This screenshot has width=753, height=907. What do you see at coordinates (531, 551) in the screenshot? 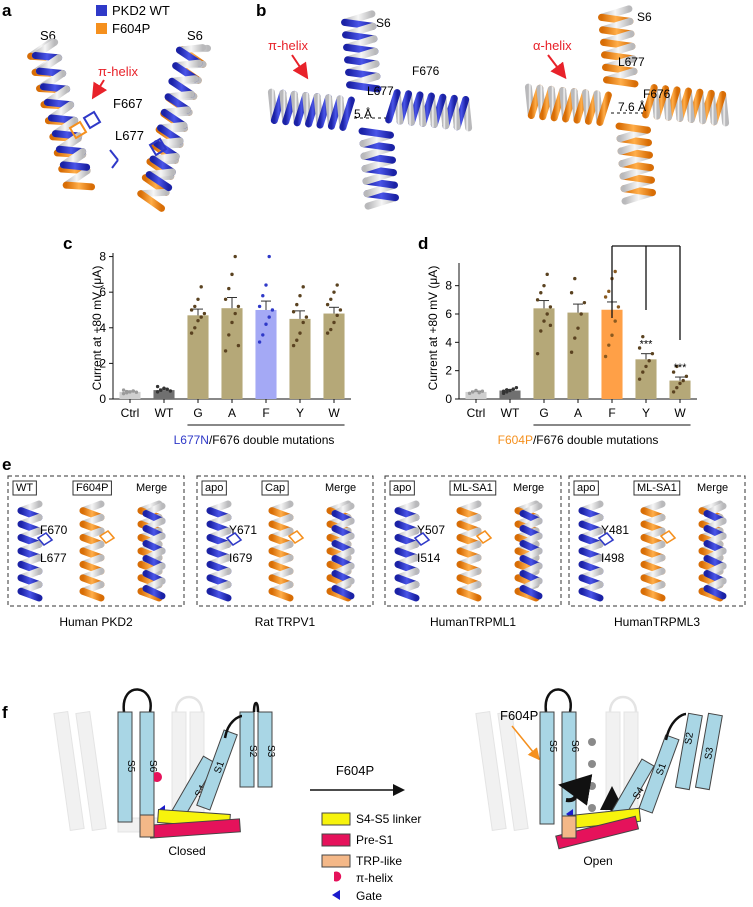
I see `box-helix-merge-blue` at bounding box center [531, 551].